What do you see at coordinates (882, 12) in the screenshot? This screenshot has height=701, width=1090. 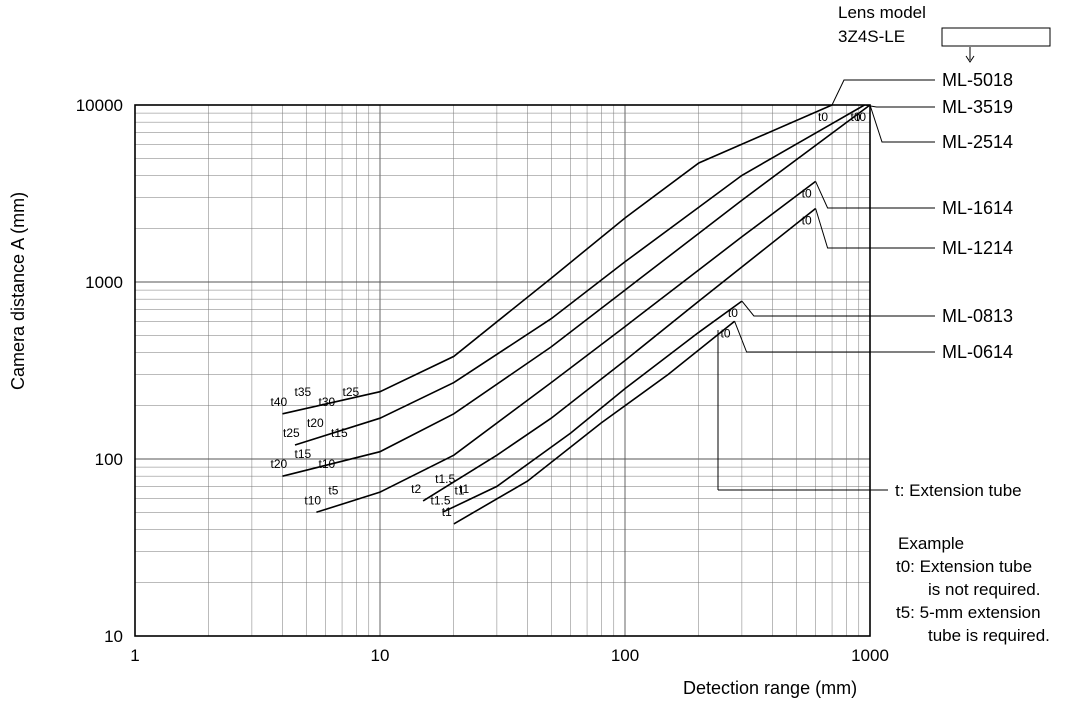 I see `lens-model-label: Lens model` at bounding box center [882, 12].